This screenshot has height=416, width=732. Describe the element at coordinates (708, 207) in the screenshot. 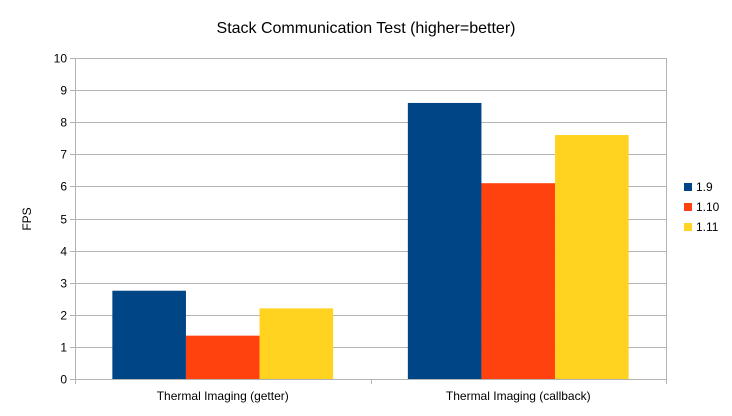

I see `legend-label-1-10: 1.10` at that location.